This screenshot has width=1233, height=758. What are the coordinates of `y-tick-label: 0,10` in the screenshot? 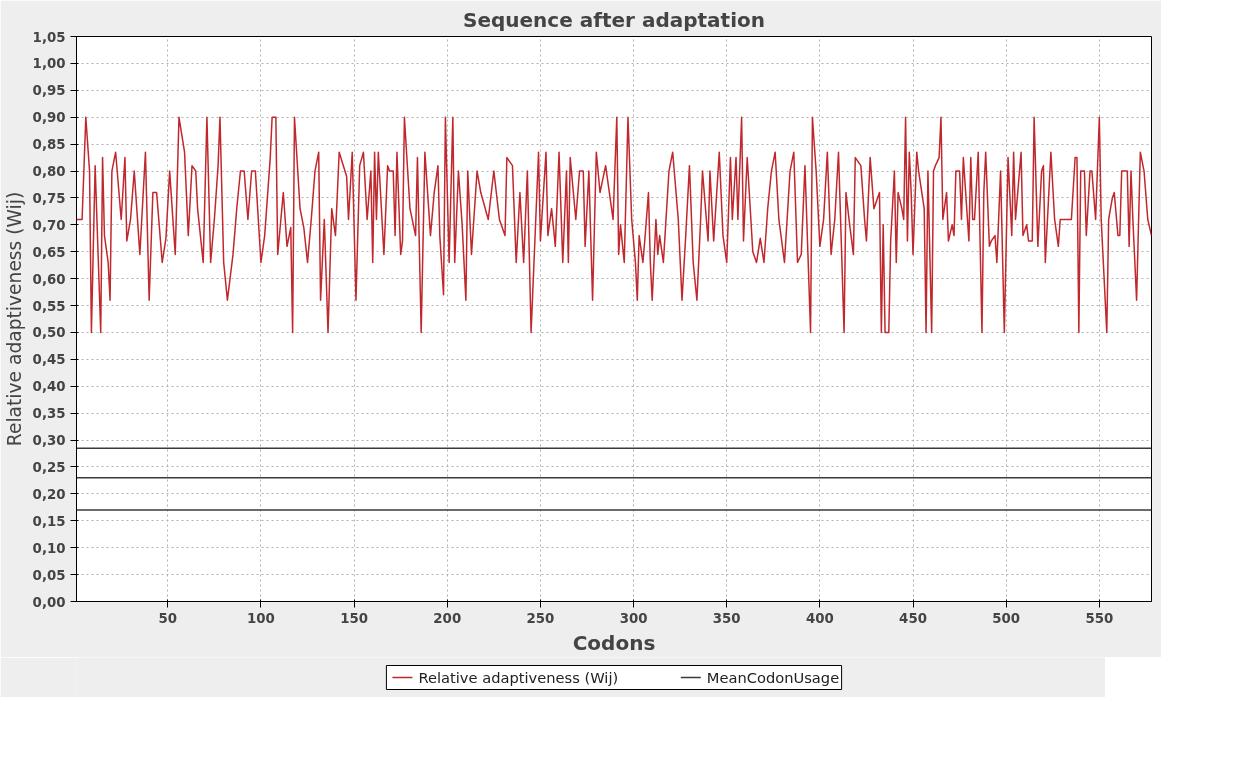 It's located at (49, 548).